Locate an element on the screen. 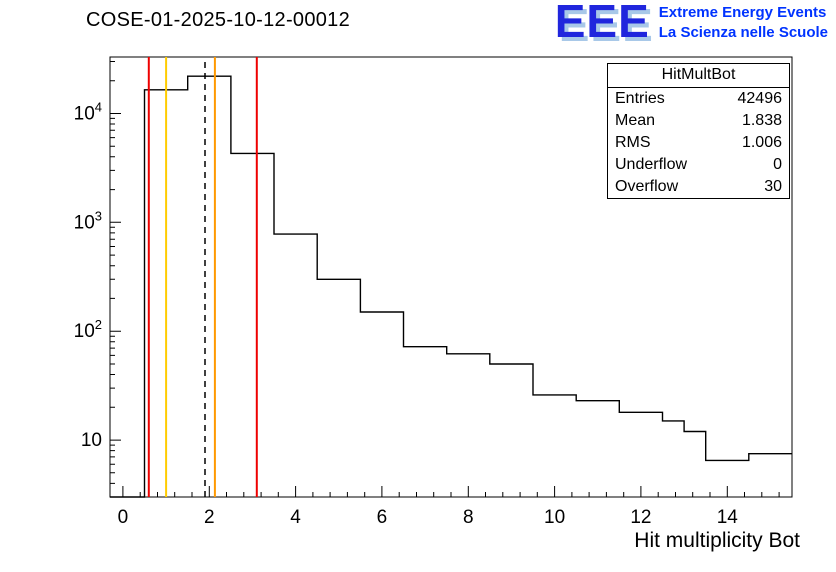 The width and height of the screenshot is (836, 572). x-tick-label: 10 is located at coordinates (554, 517).